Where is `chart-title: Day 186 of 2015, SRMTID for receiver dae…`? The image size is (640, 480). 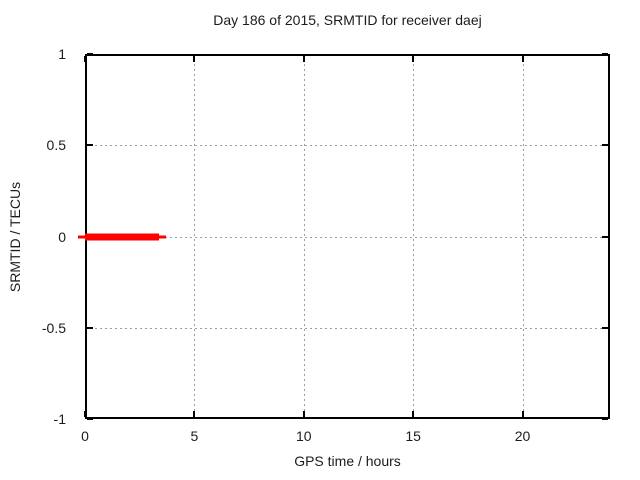 chart-title: Day 186 of 2015, SRMTID for receiver dae… is located at coordinates (347, 20).